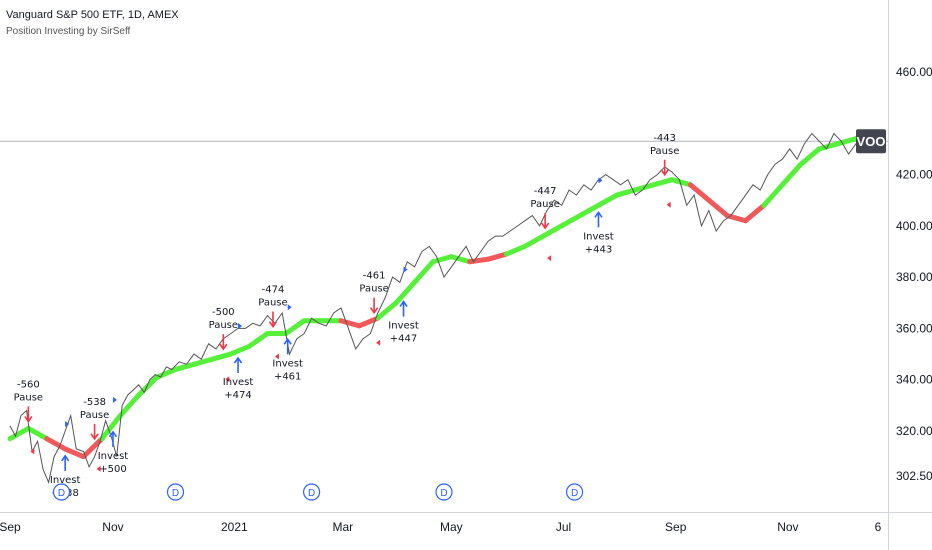 The width and height of the screenshot is (932, 550). Describe the element at coordinates (914, 277) in the screenshot. I see `y-tick-label: 380.00` at that location.